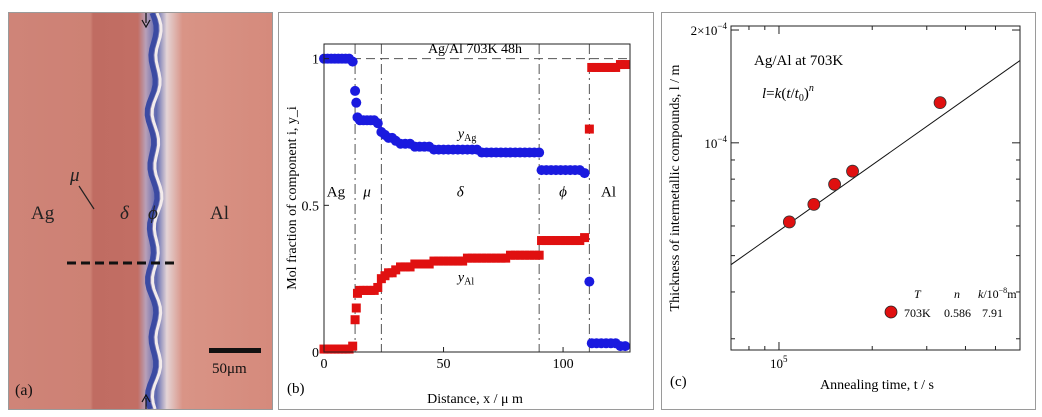 Image resolution: width=1042 pixels, height=417 pixels. What do you see at coordinates (608, 193) in the screenshot?
I see `phase-label-4: Al` at bounding box center [608, 193].